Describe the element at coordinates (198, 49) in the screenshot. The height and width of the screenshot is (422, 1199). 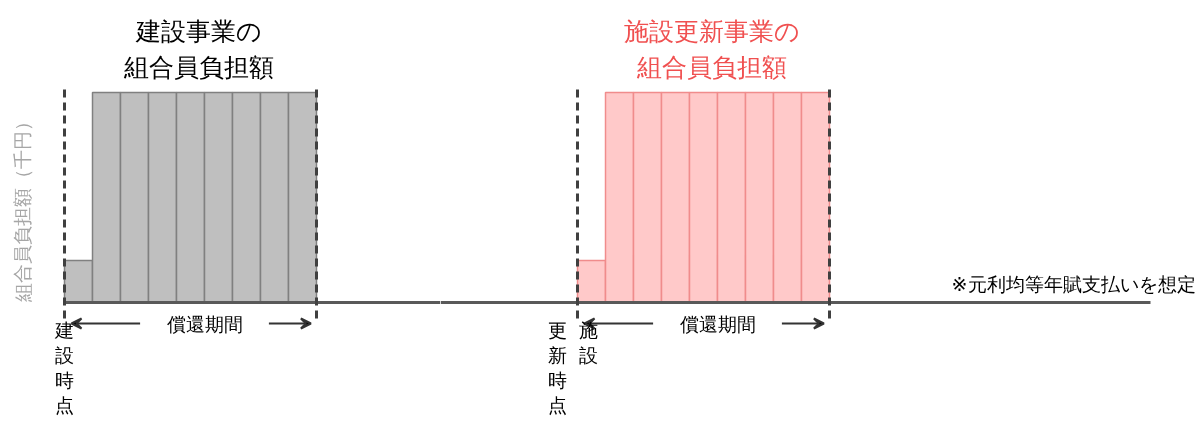
I see `text: 建設事業の組合員負担額` at that location.